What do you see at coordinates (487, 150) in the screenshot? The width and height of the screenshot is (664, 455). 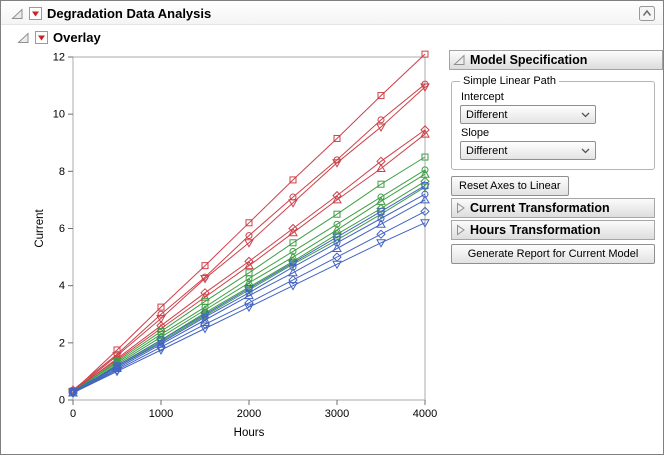 I see `slope-dropdown-value: Different` at bounding box center [487, 150].